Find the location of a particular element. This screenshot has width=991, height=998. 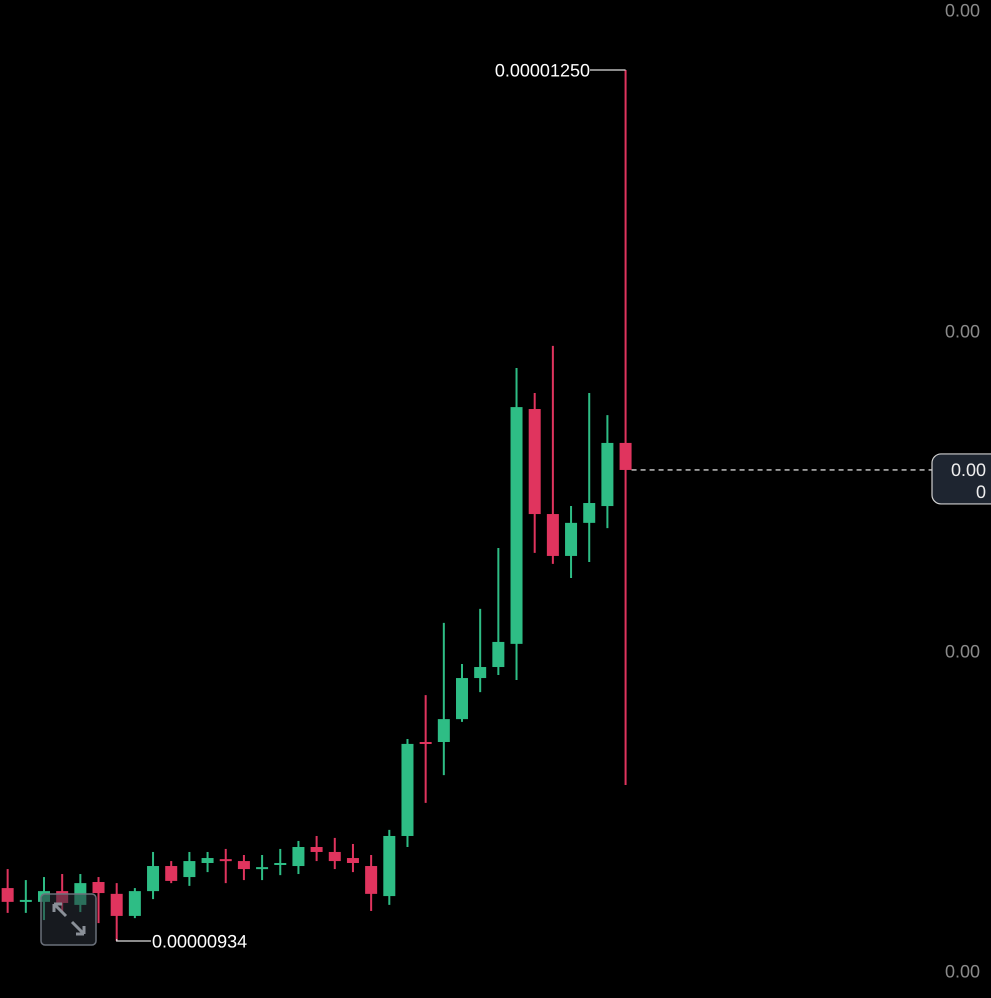

annotation: 0.00001250 is located at coordinates (542, 70).